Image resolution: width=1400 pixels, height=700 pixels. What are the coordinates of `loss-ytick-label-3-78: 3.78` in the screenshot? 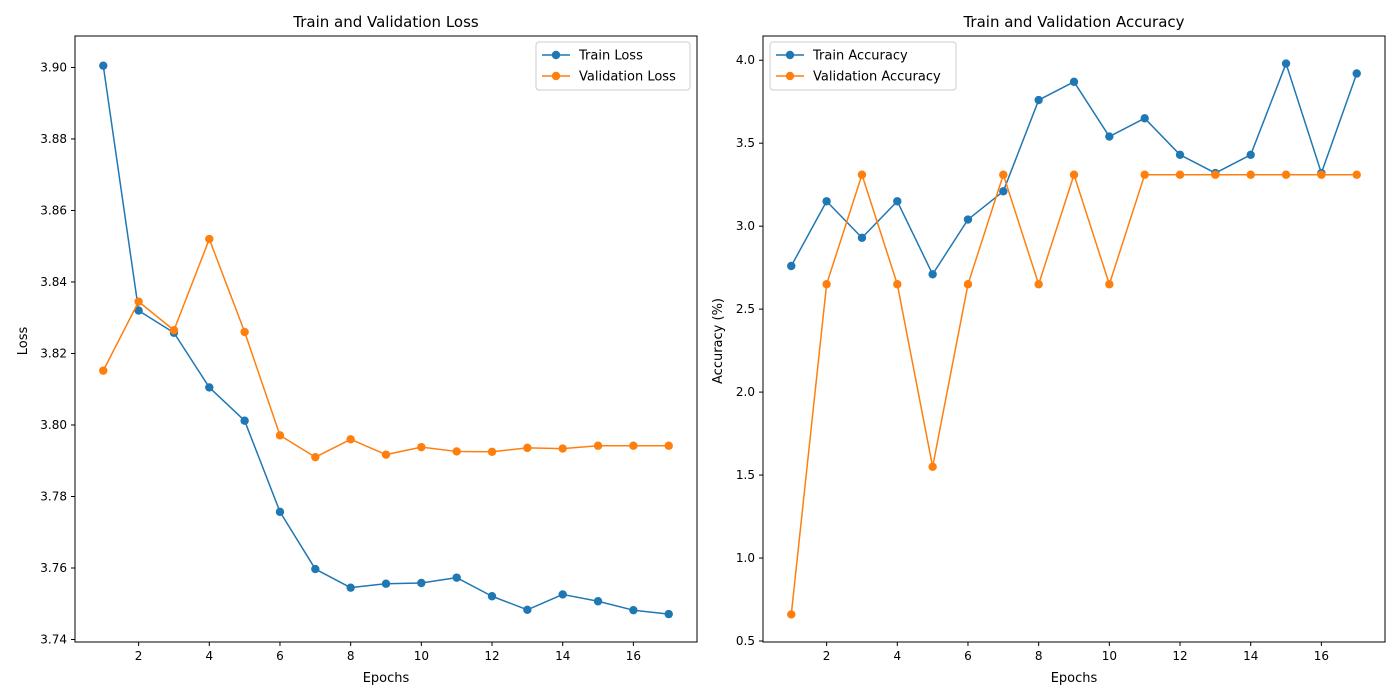 It's located at (53, 496).